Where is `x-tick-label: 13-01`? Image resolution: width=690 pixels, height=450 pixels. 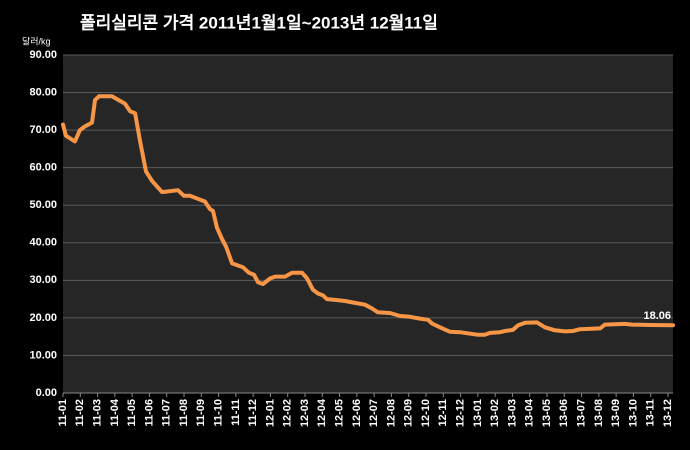
x-tick-label: 13-01 is located at coordinates (478, 413).